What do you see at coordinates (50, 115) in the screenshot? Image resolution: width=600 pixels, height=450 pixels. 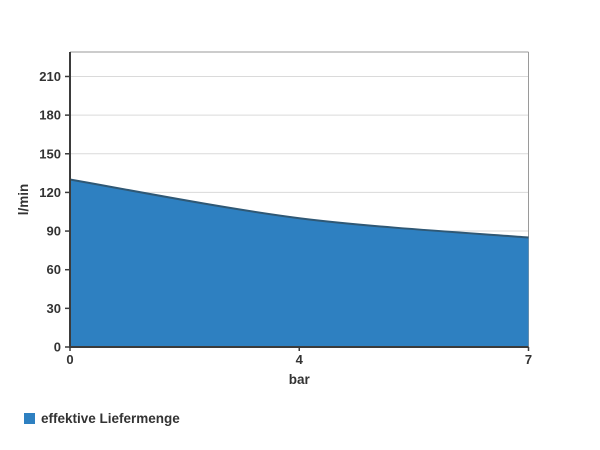 I see `y-tick-label: 180` at bounding box center [50, 115].